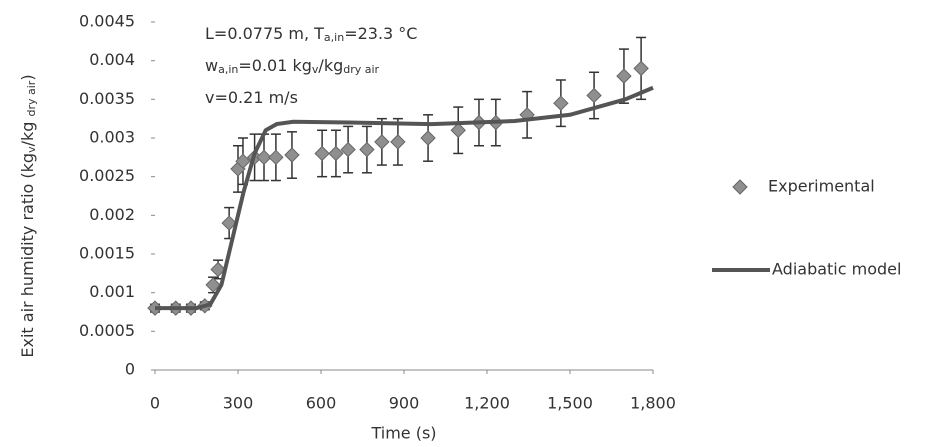 The height and width of the screenshot is (447, 931). Describe the element at coordinates (238, 403) in the screenshot. I see `x-tick-label: 300` at that location.